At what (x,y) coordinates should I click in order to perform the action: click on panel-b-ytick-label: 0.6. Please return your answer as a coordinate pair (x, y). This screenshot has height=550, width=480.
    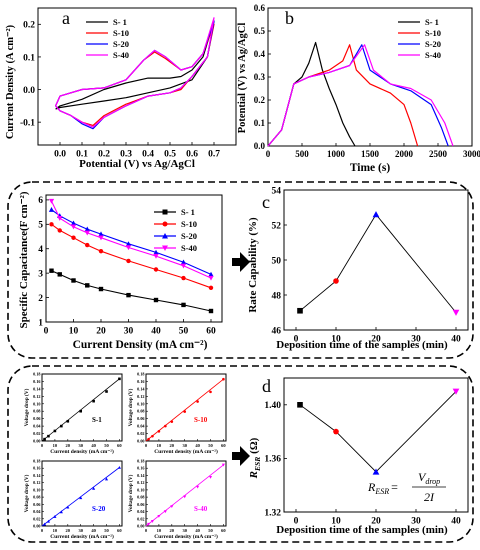
    Looking at the image, I should click on (260, 8).